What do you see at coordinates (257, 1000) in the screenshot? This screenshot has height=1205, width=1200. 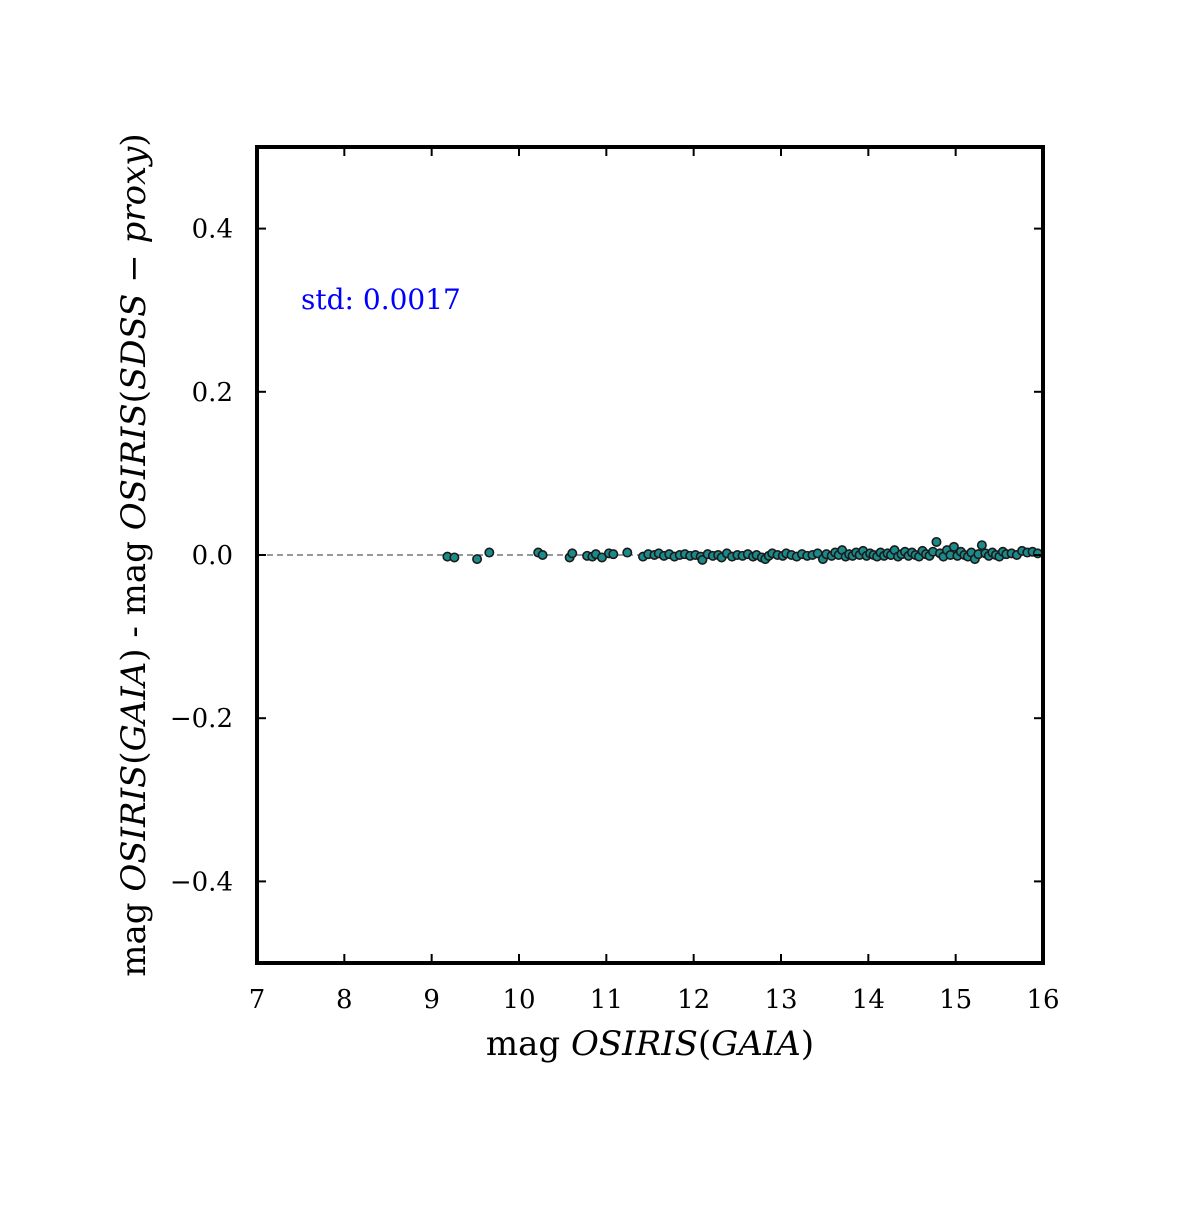 I see `x-tick-label: 7` at bounding box center [257, 1000].